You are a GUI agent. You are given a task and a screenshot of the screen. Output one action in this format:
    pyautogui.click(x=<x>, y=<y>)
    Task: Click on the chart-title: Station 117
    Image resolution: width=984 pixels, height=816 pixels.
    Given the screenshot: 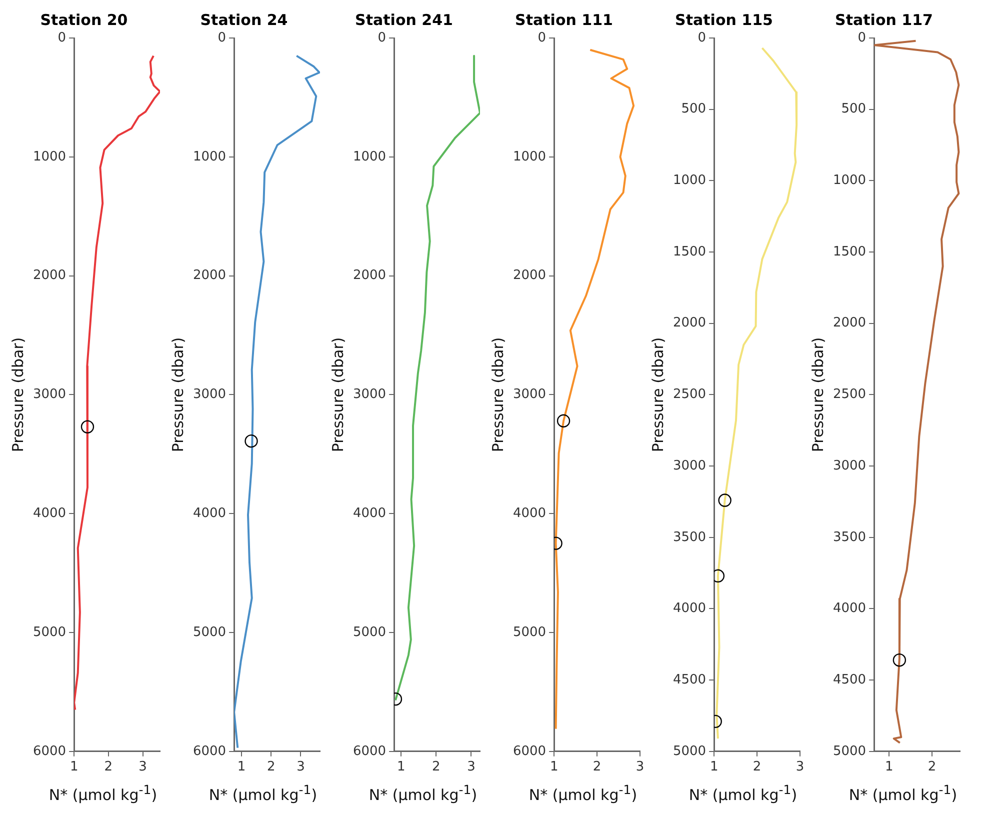 What is the action you would take?
    pyautogui.click(x=884, y=19)
    